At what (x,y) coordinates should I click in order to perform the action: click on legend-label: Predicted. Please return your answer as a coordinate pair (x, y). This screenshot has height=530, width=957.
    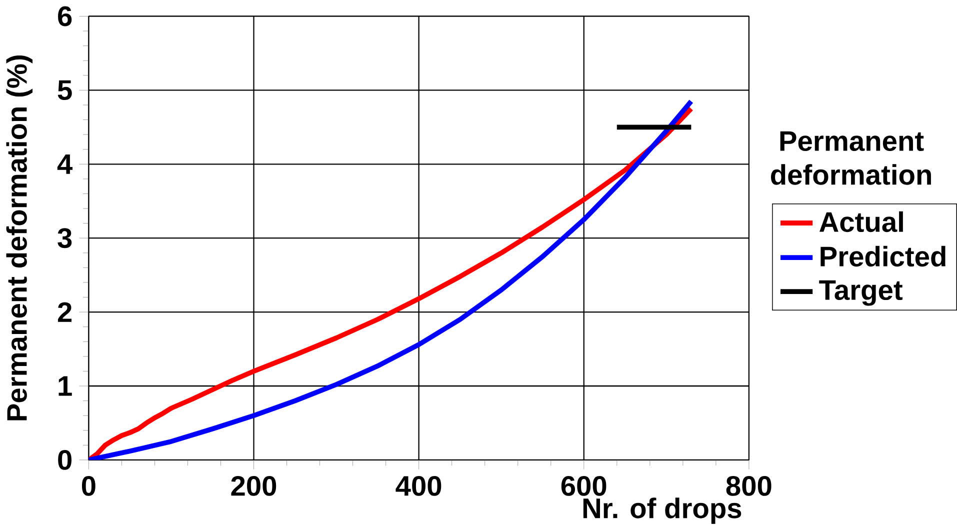
    Looking at the image, I should click on (883, 256).